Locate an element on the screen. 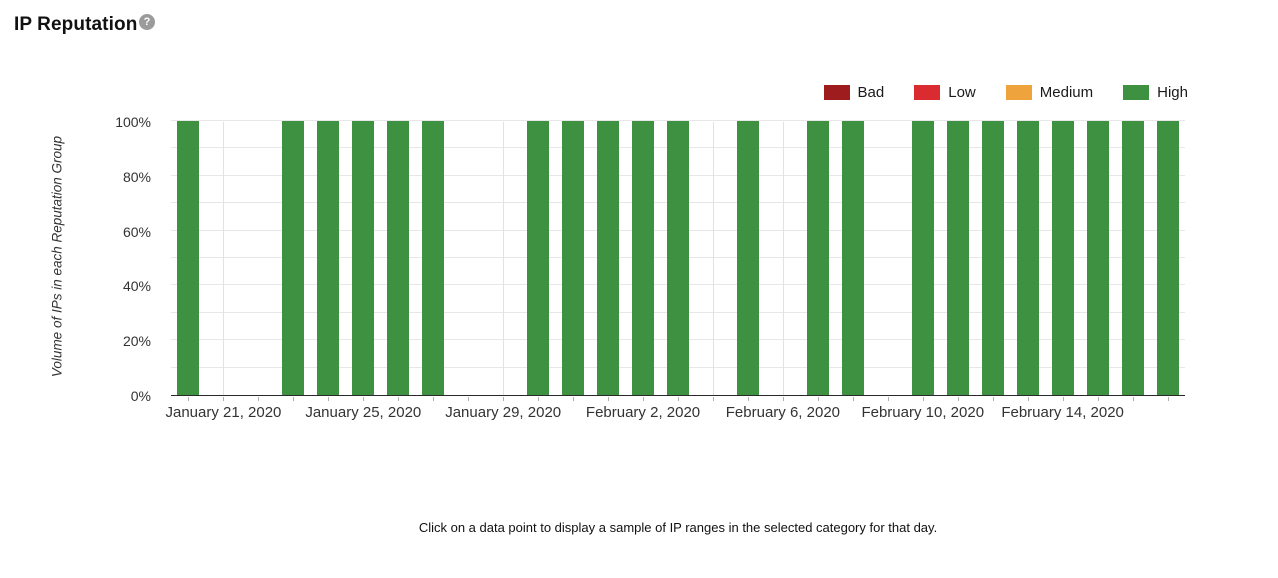 This screenshot has width=1278, height=578. x-tick-label: February 6, 2020 is located at coordinates (783, 412).